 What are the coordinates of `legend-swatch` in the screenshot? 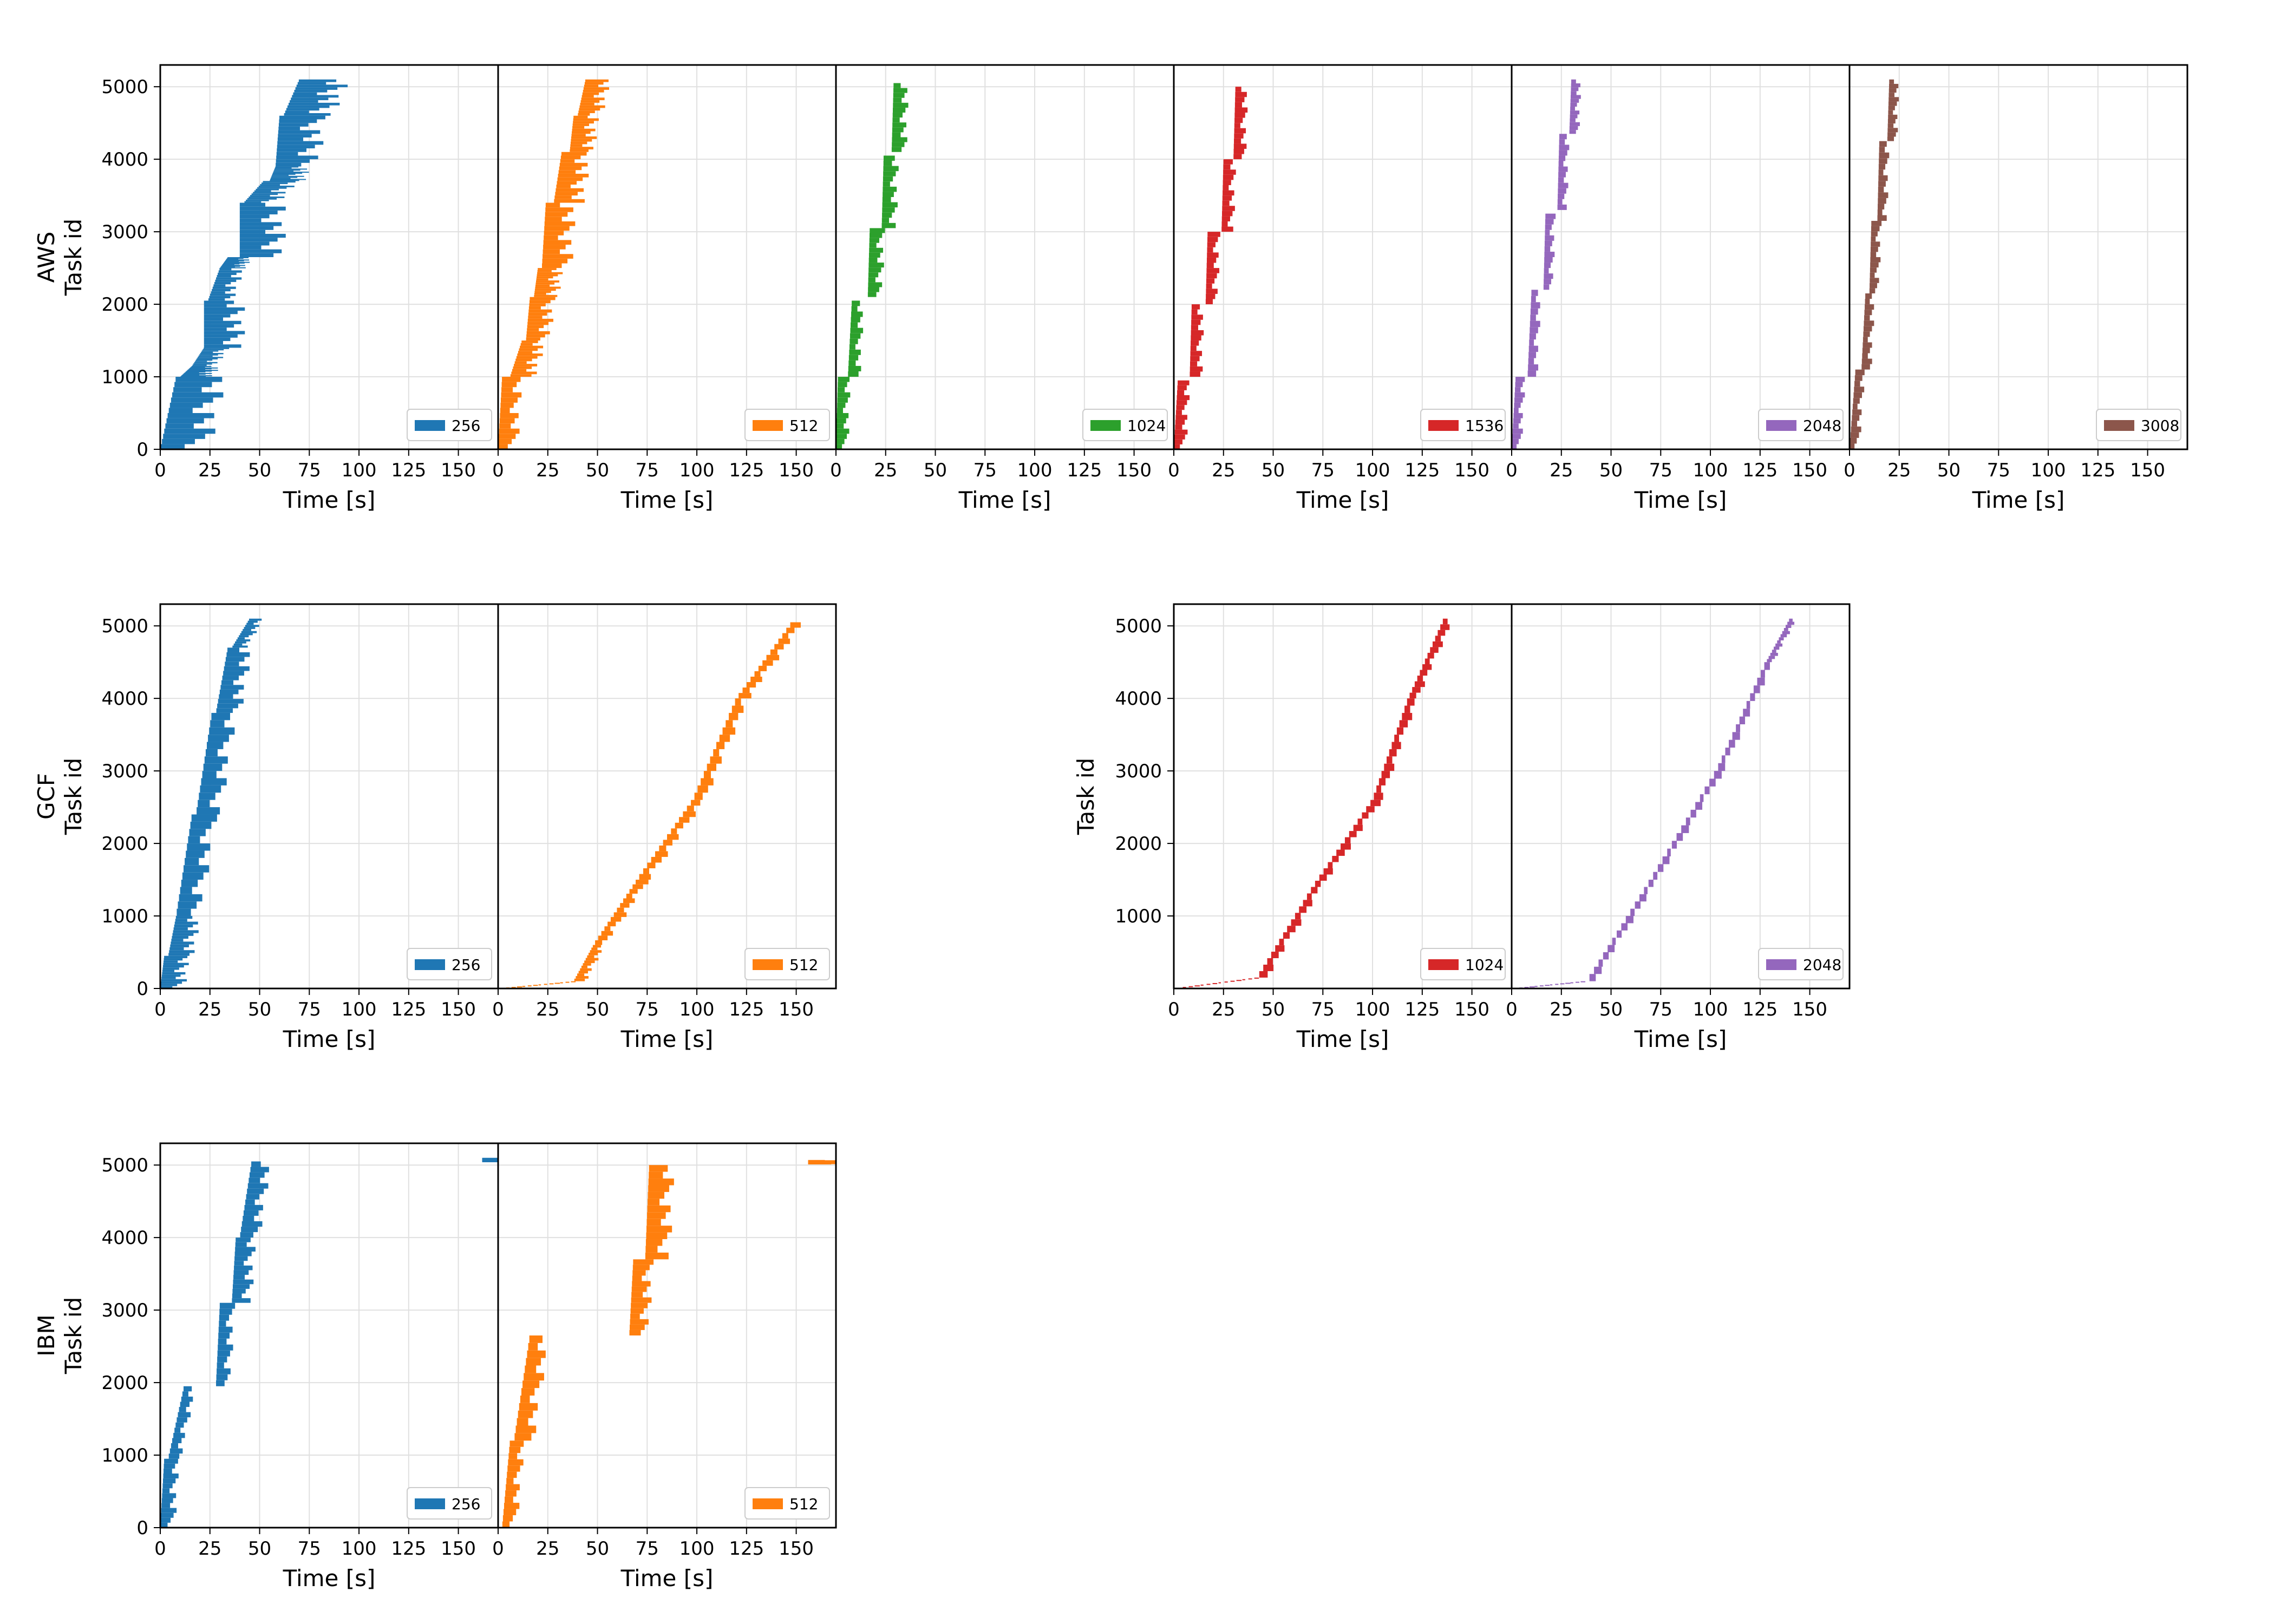 It's located at (768, 426).